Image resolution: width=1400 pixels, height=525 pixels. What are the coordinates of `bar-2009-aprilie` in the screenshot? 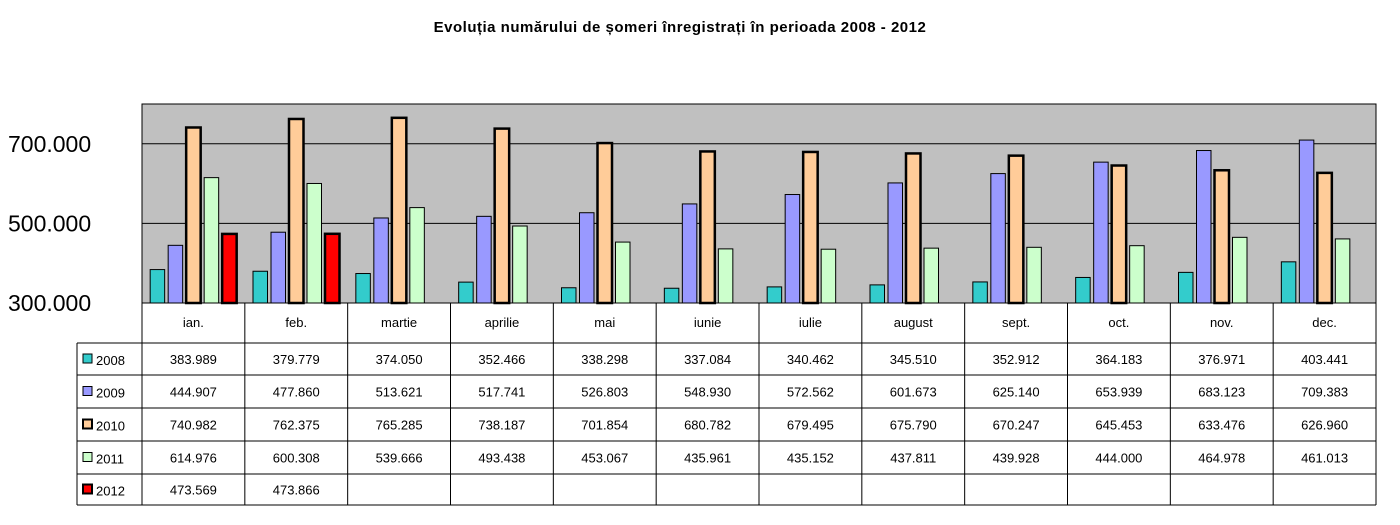 It's located at (484, 259).